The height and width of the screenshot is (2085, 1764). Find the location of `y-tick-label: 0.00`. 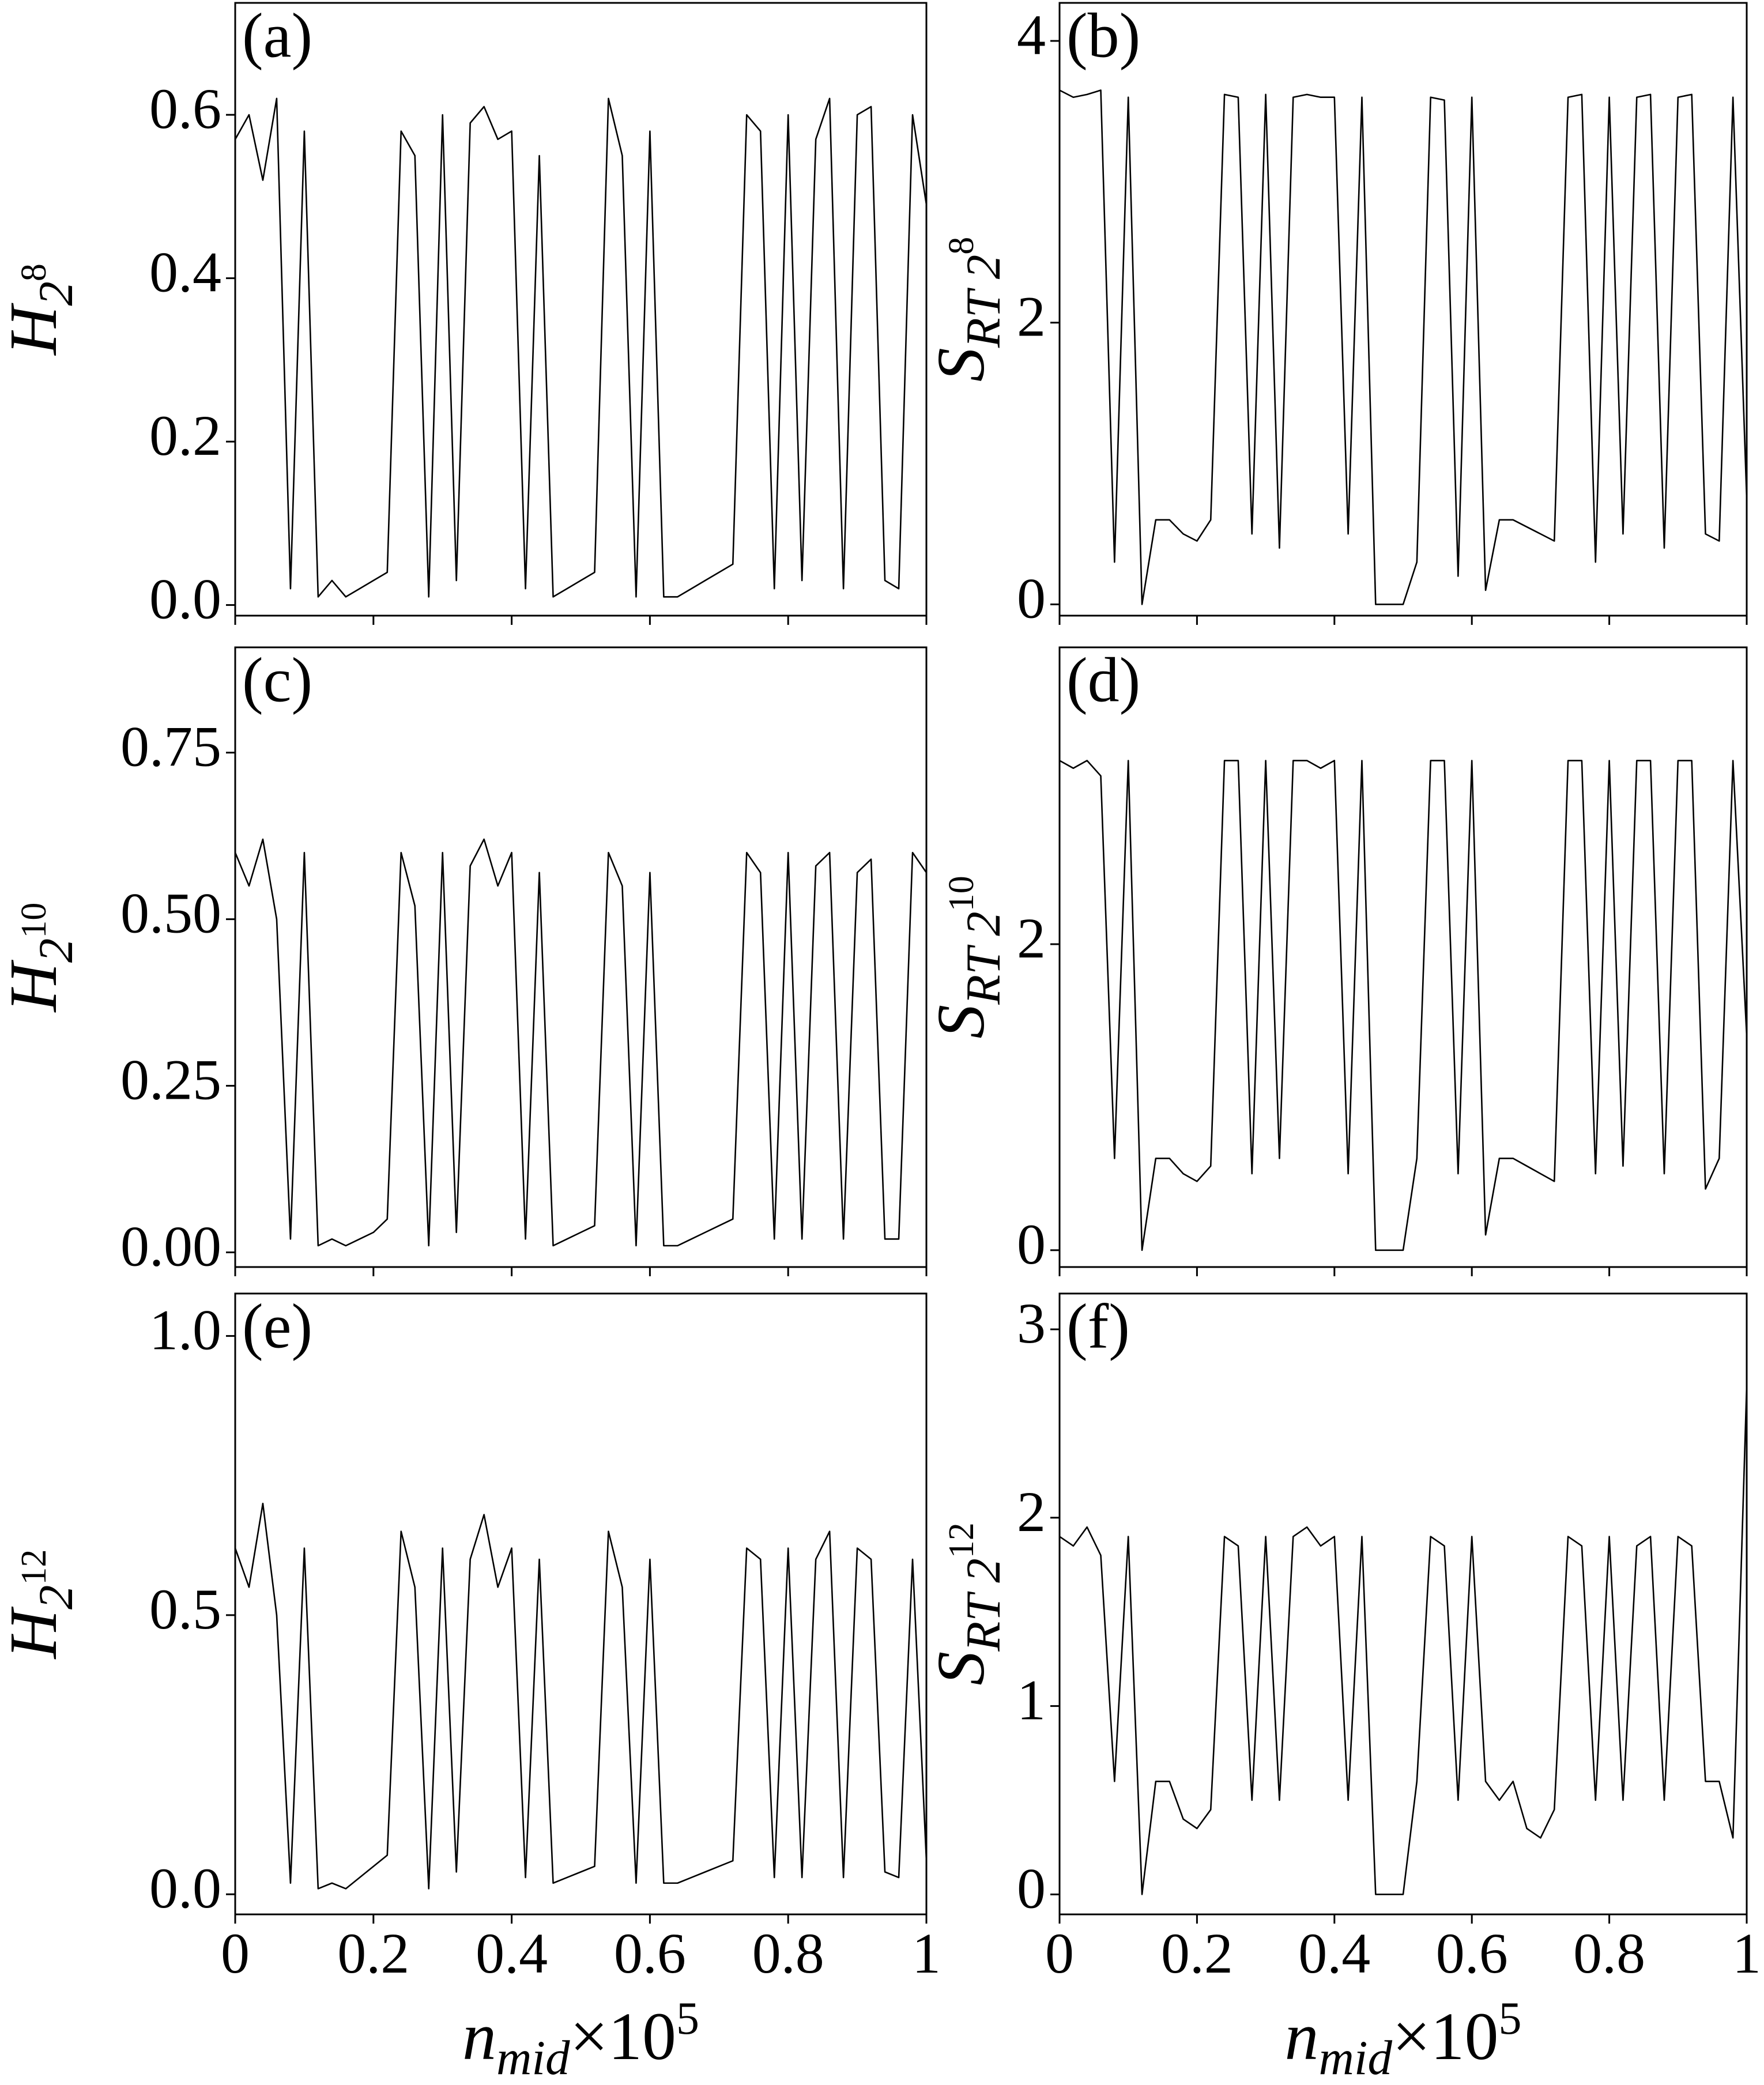

y-tick-label: 0.00 is located at coordinates (170, 1247).